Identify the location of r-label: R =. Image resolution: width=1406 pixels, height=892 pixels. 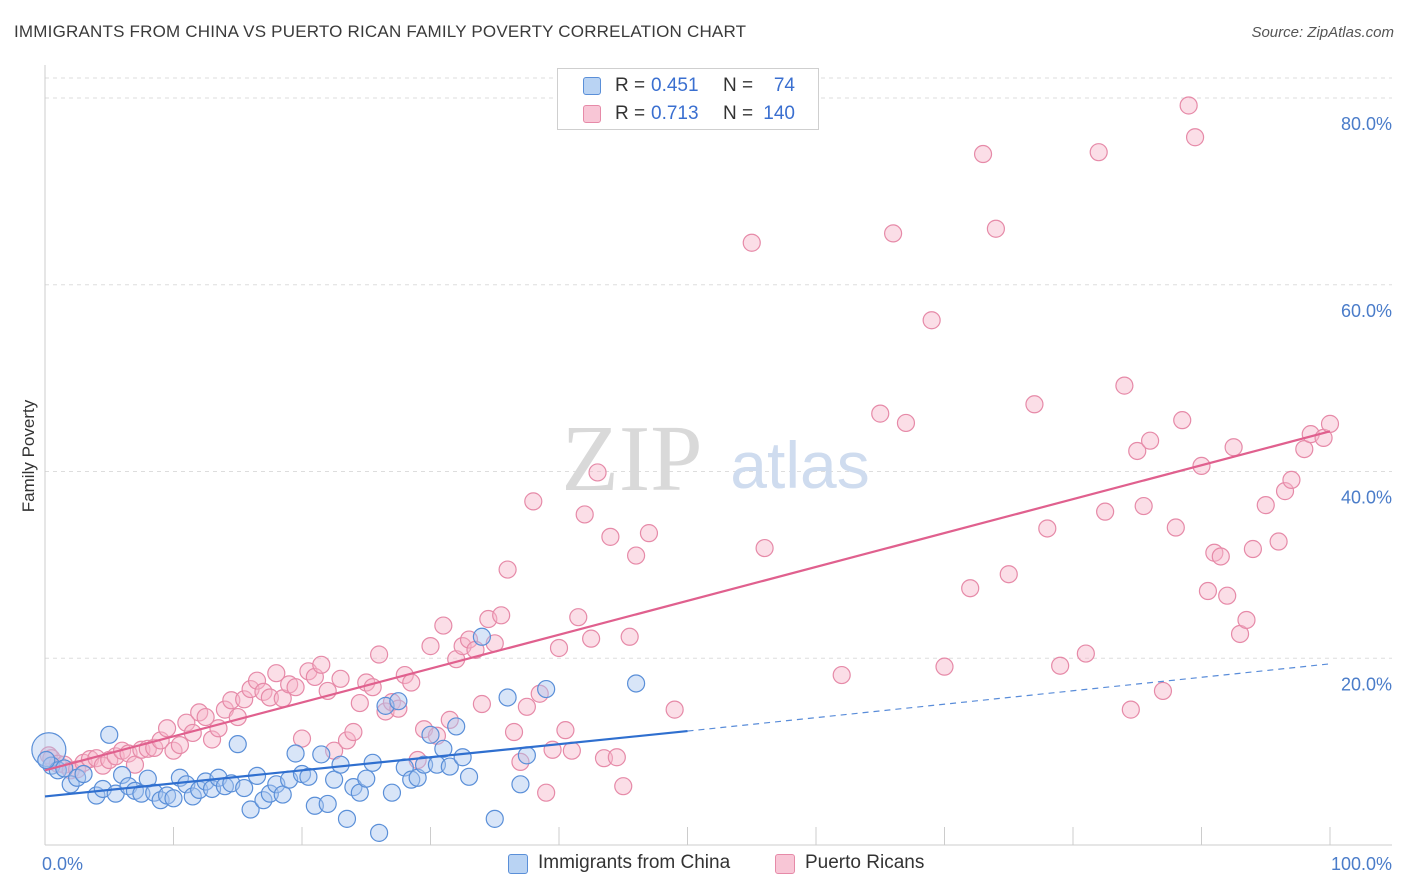
(630, 113).